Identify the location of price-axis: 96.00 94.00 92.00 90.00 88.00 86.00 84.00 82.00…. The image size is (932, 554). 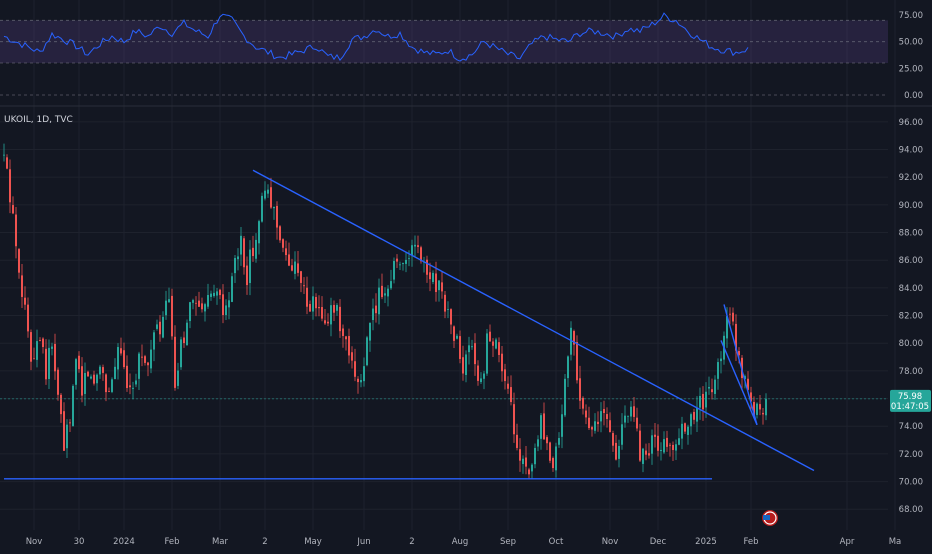
(911, 263).